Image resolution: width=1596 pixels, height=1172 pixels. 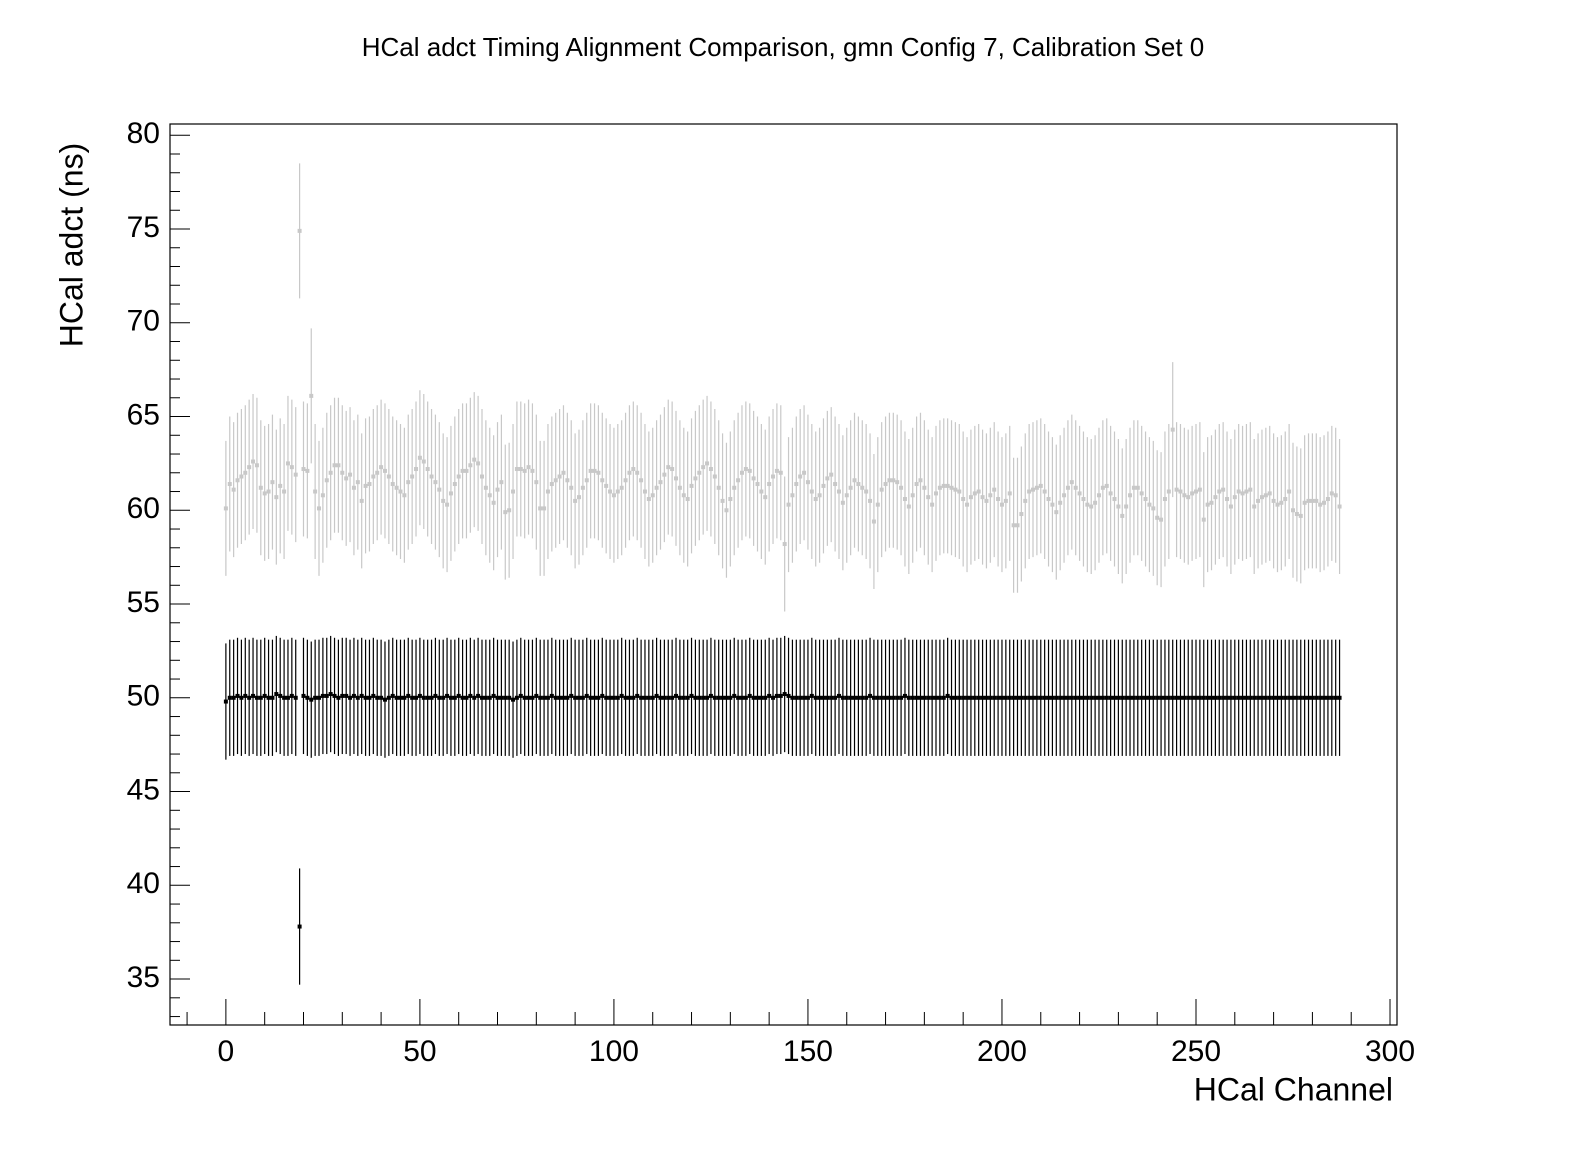 What do you see at coordinates (1196, 1051) in the screenshot?
I see `x-tick-label: 250` at bounding box center [1196, 1051].